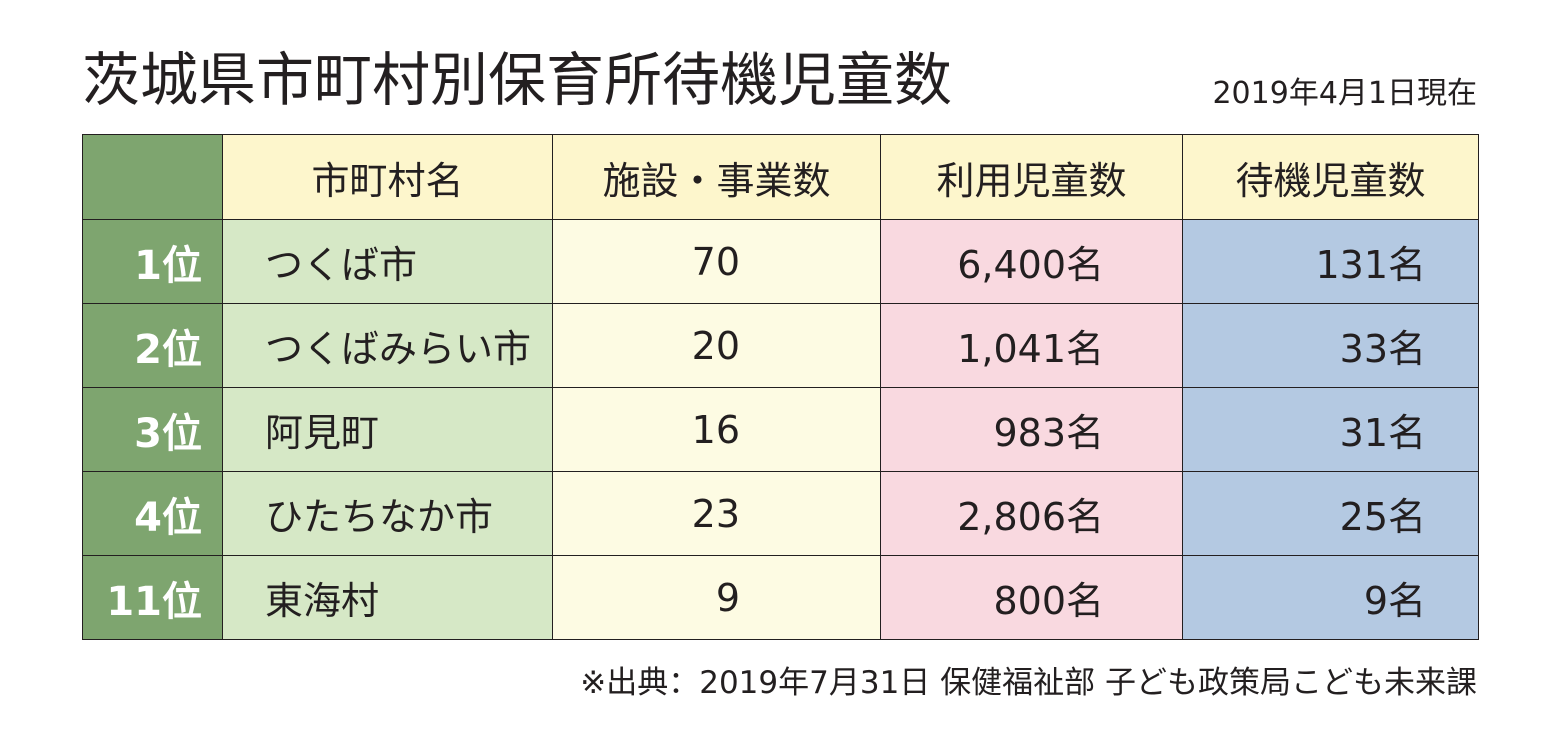 This screenshot has height=752, width=1563. I want to click on municipality-cell: ひたちなか市, so click(387, 513).